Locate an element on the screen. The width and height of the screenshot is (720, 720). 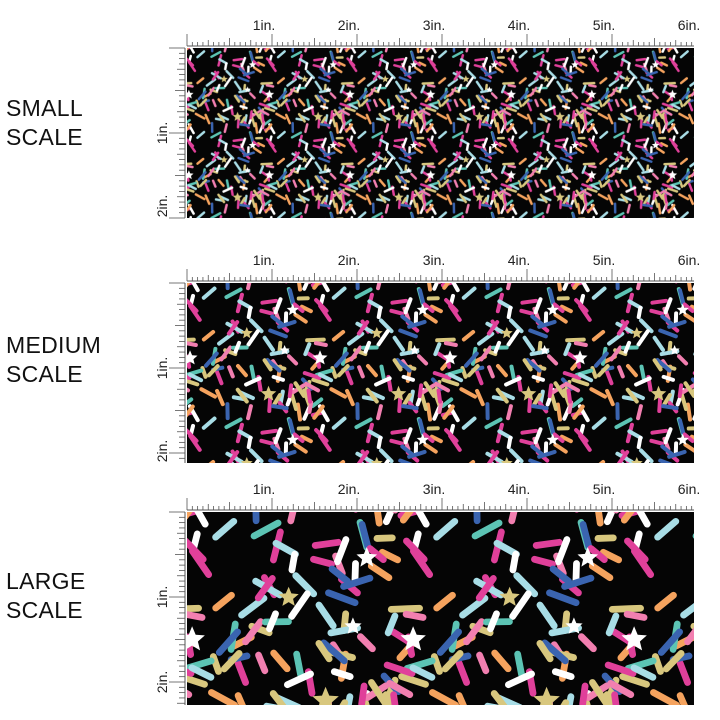
large-scale-label: LARGE SCALE is located at coordinates (45, 596).